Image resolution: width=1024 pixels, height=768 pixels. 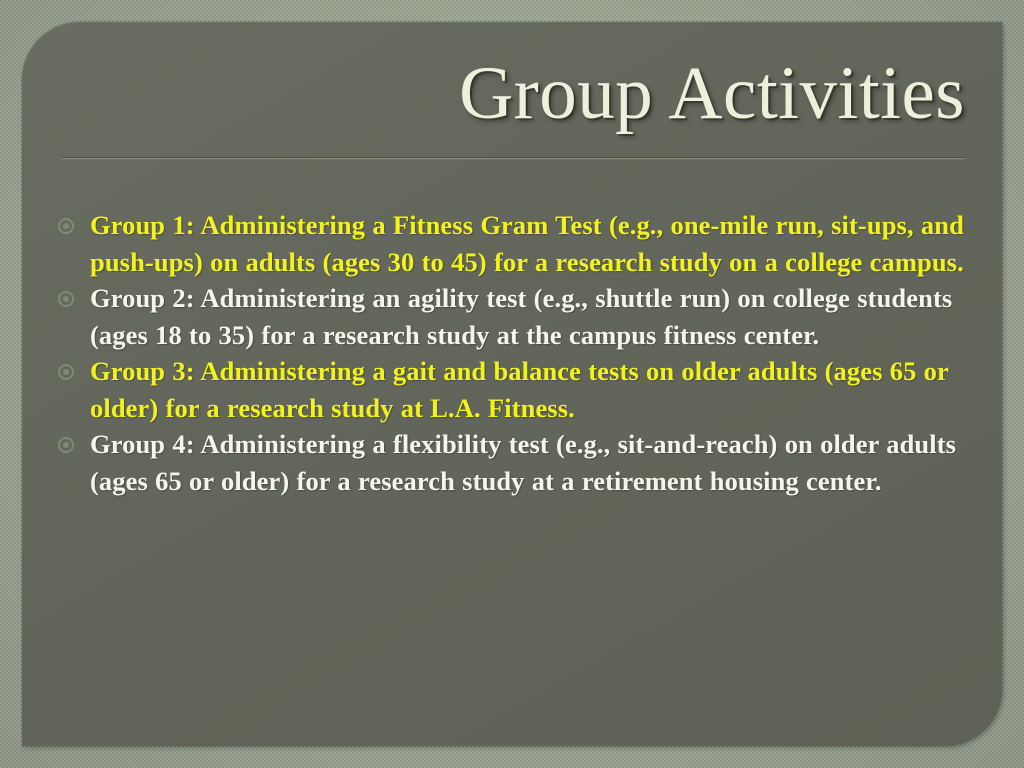 I want to click on title-divider-rule, so click(x=513, y=158).